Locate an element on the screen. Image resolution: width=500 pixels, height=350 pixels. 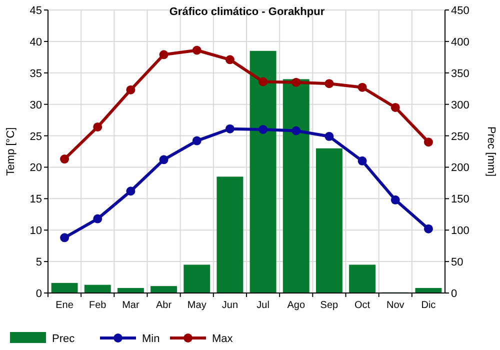
legend-label: Min is located at coordinates (151, 339).